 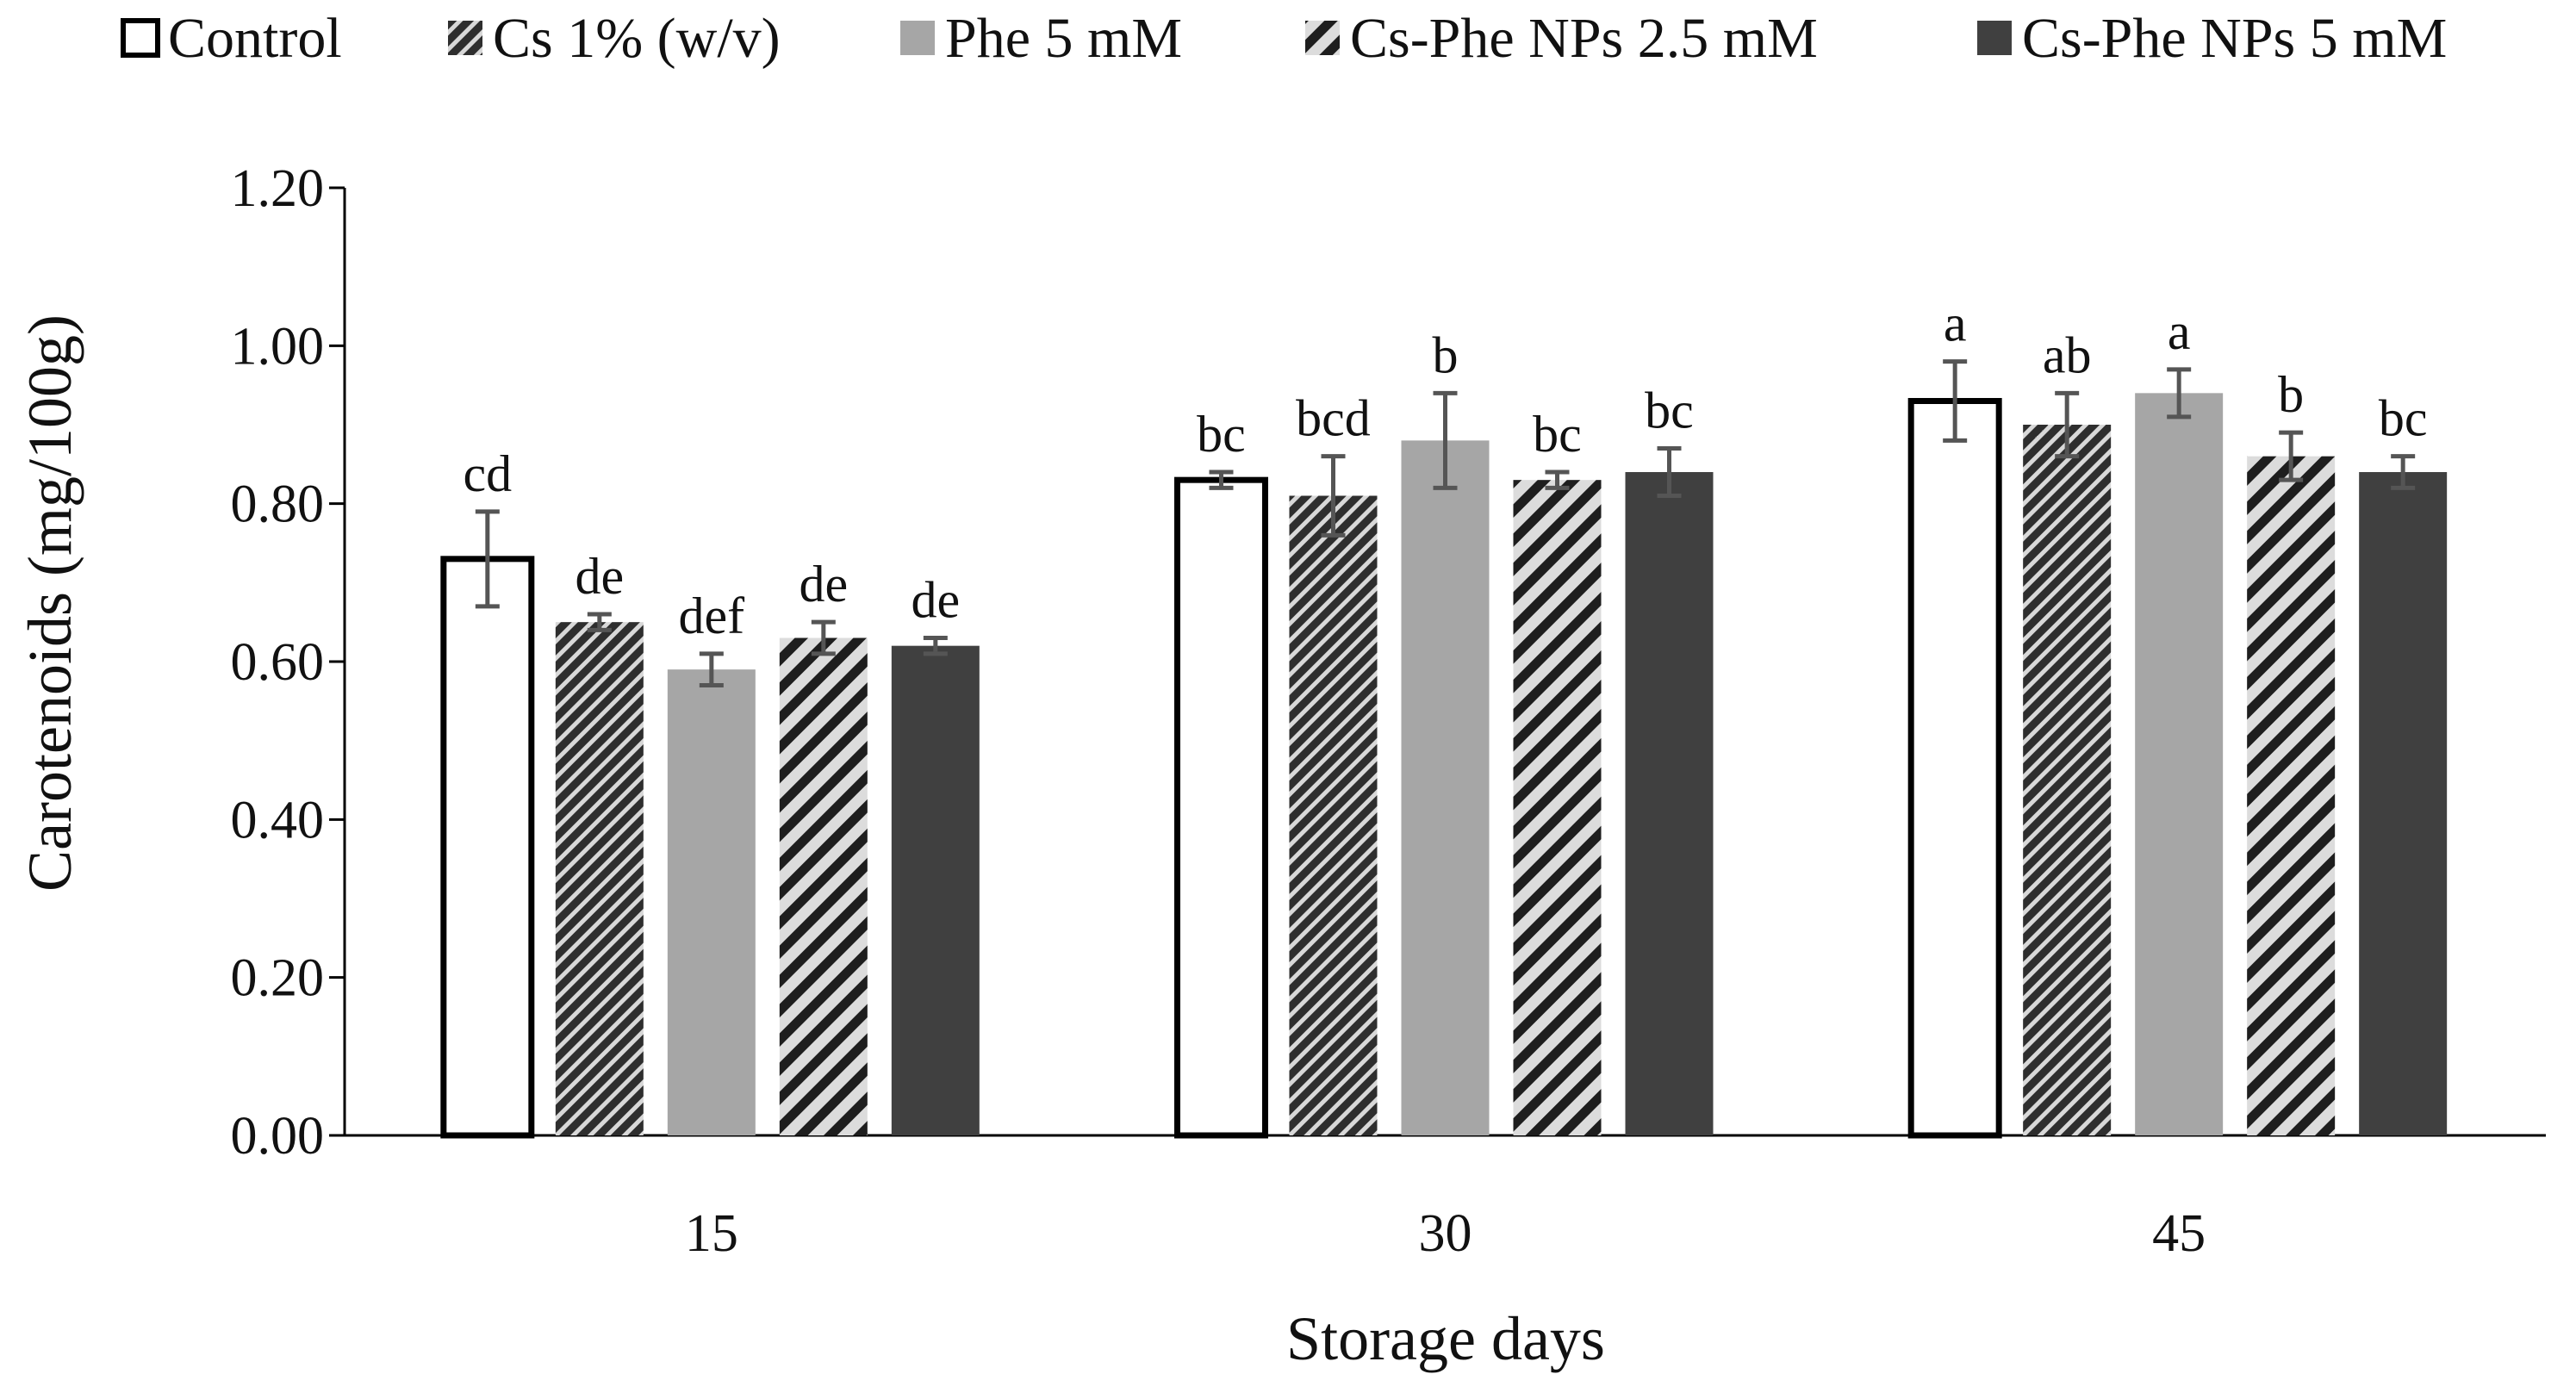 What do you see at coordinates (712, 1233) in the screenshot?
I see `x-tick-label: 15` at bounding box center [712, 1233].